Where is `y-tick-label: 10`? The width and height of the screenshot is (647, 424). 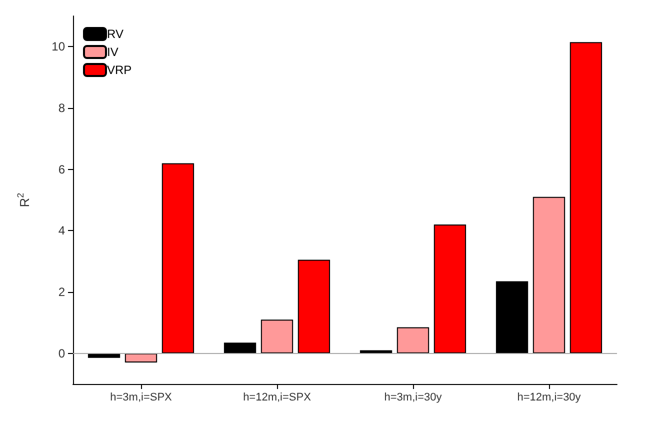
y-tick-label: 10 is located at coordinates (59, 47).